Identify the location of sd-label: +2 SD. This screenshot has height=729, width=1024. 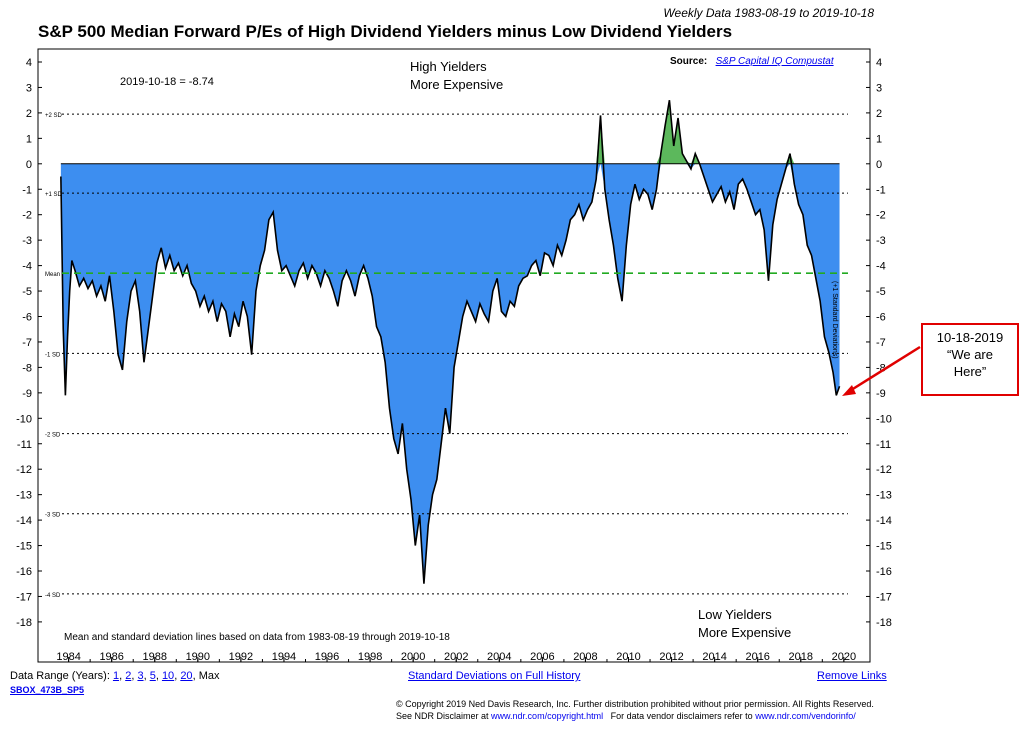
(54, 116).